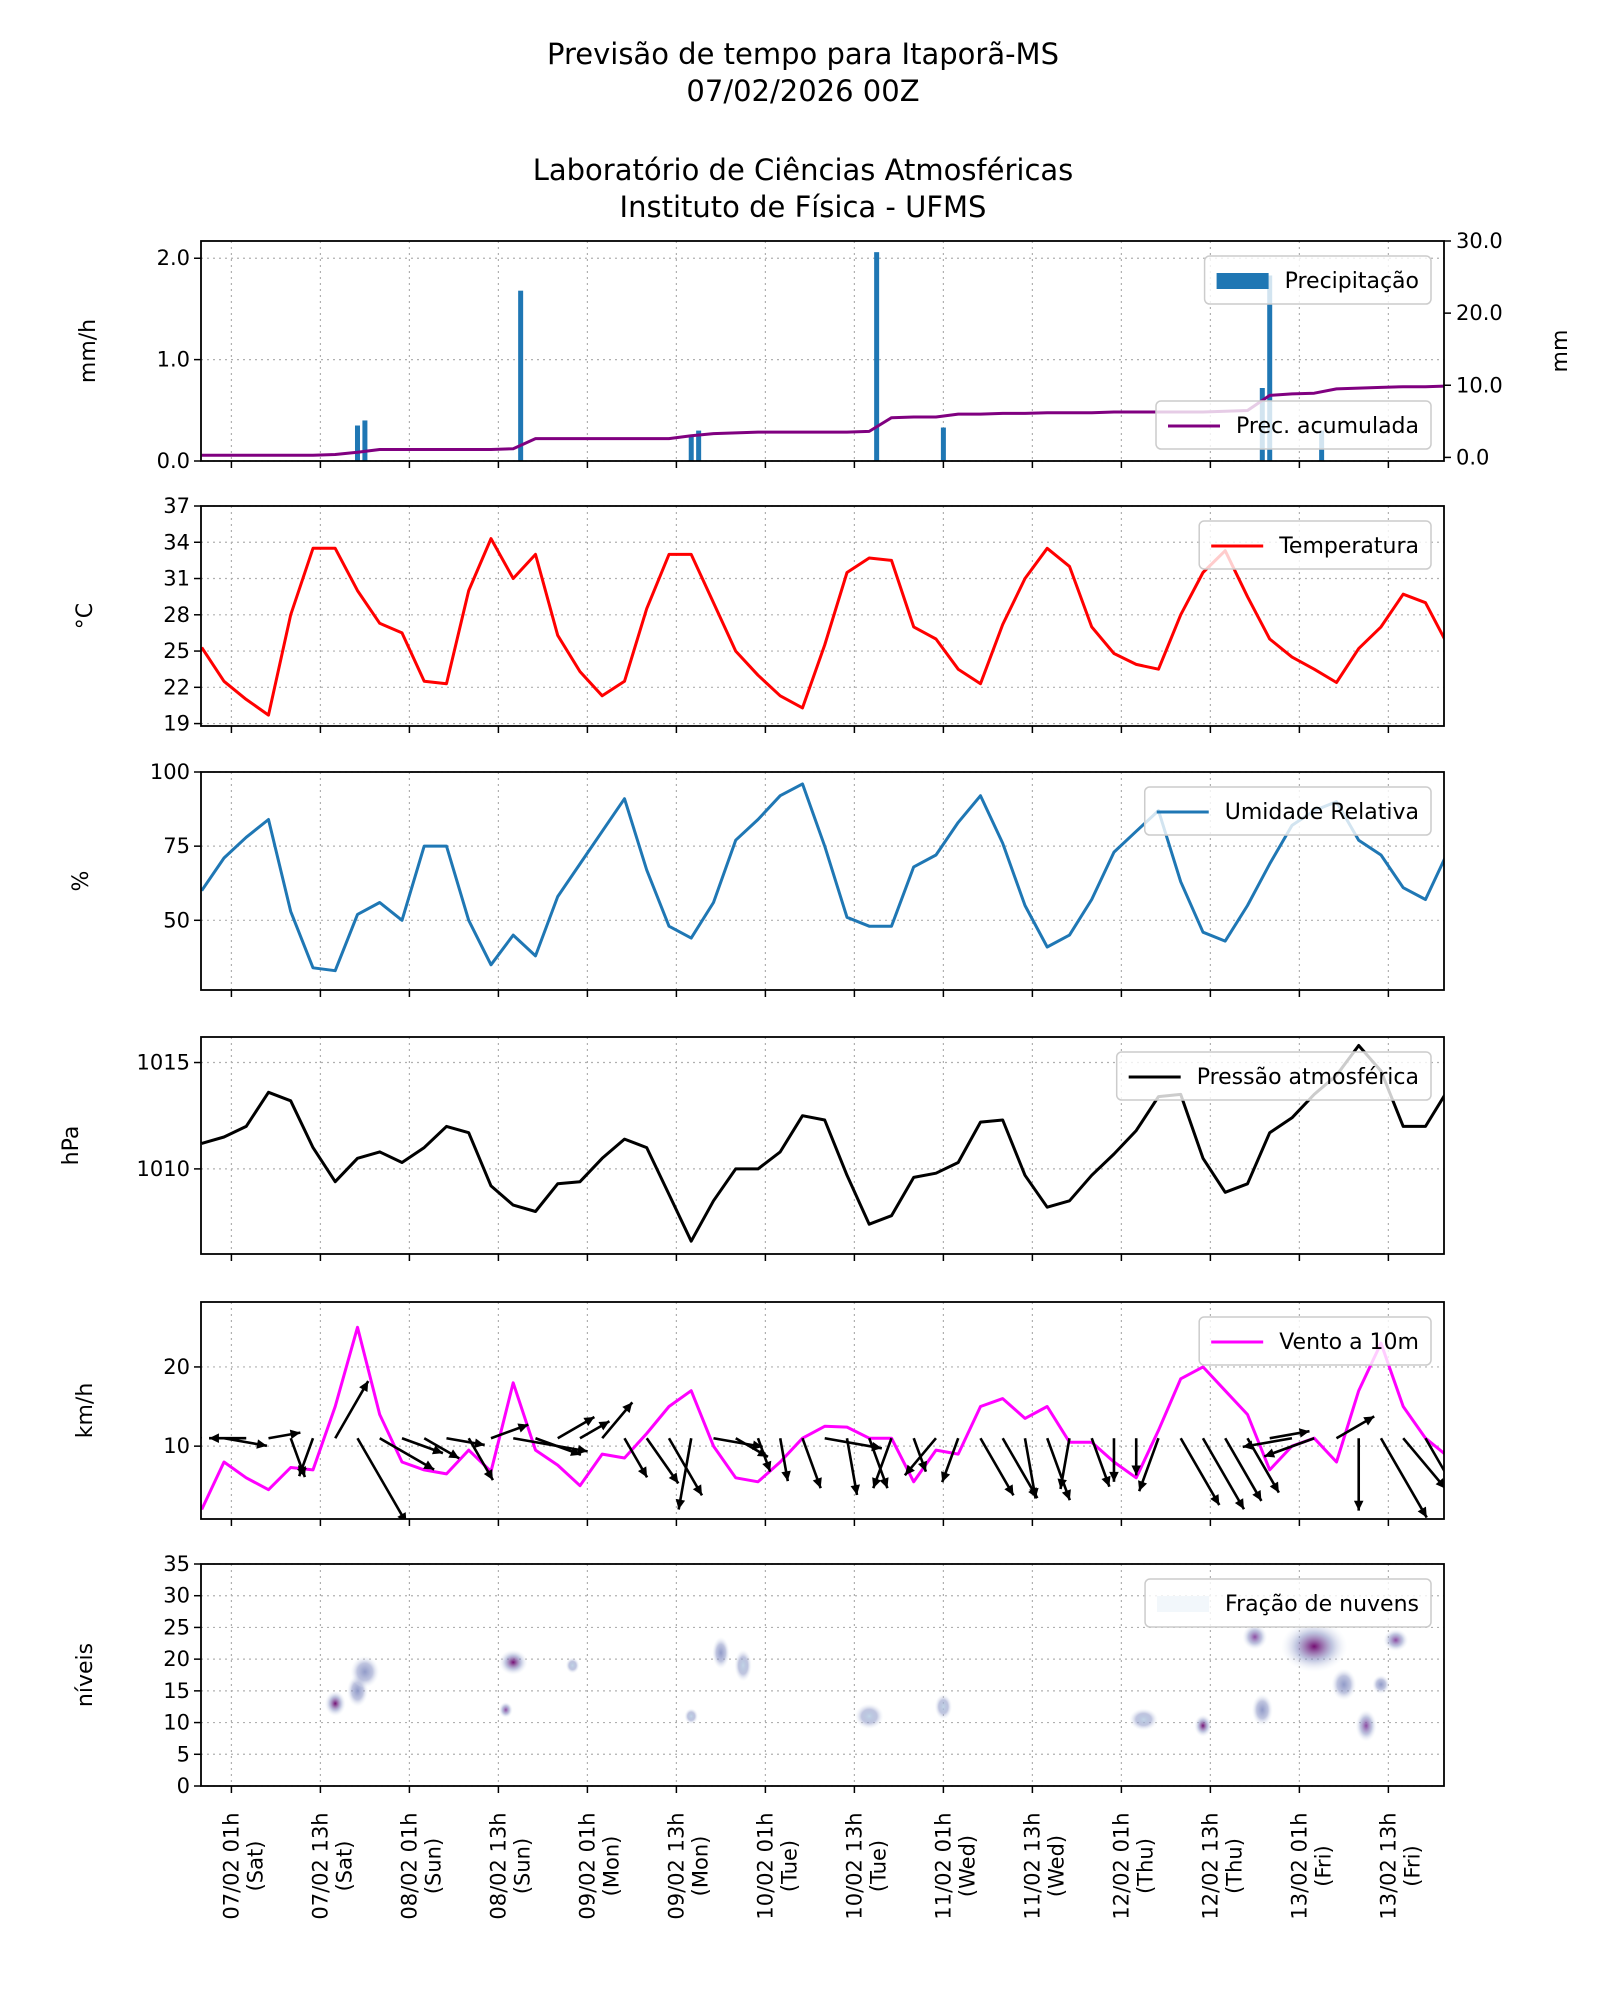 This screenshot has height=2000, width=1600. Describe the element at coordinates (1288, 1603) in the screenshot. I see `legend: Fração de nuvens` at that location.